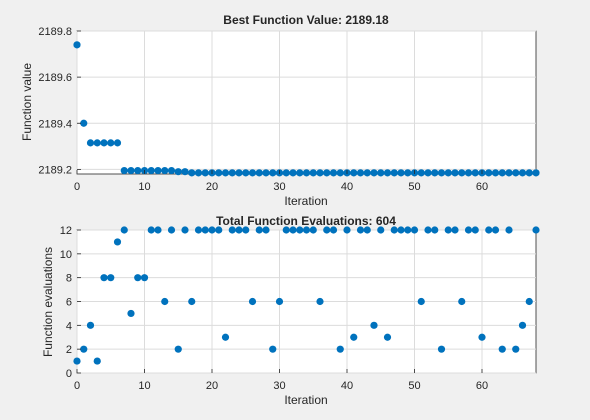 The height and width of the screenshot is (420, 590). Describe the element at coordinates (347, 187) in the screenshot. I see `x-tick-label: 40` at that location.